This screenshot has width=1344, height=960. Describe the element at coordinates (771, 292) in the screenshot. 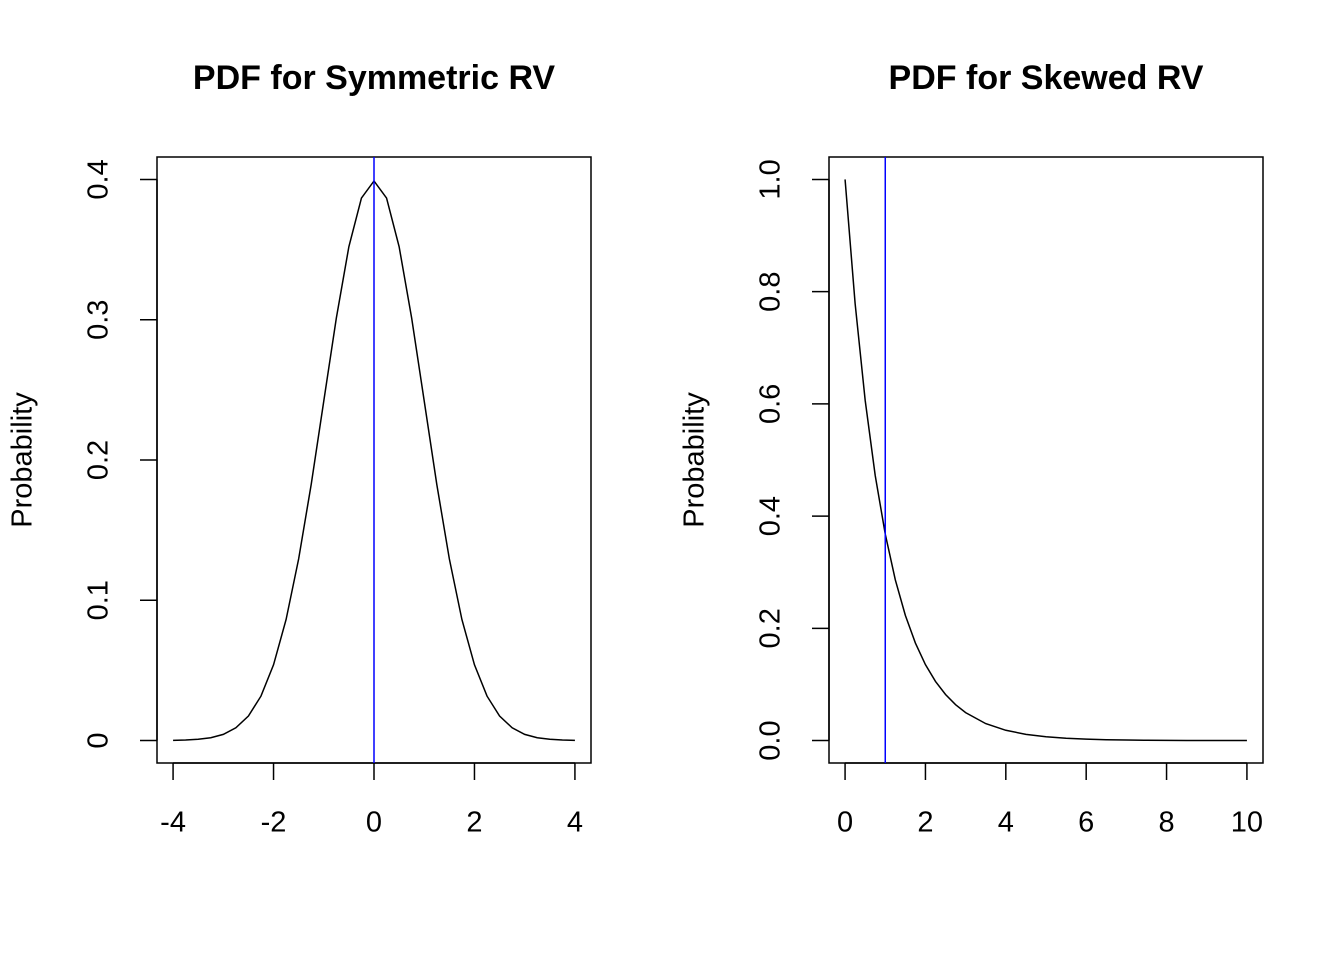

I see `y-tick-label: 0.8` at that location.